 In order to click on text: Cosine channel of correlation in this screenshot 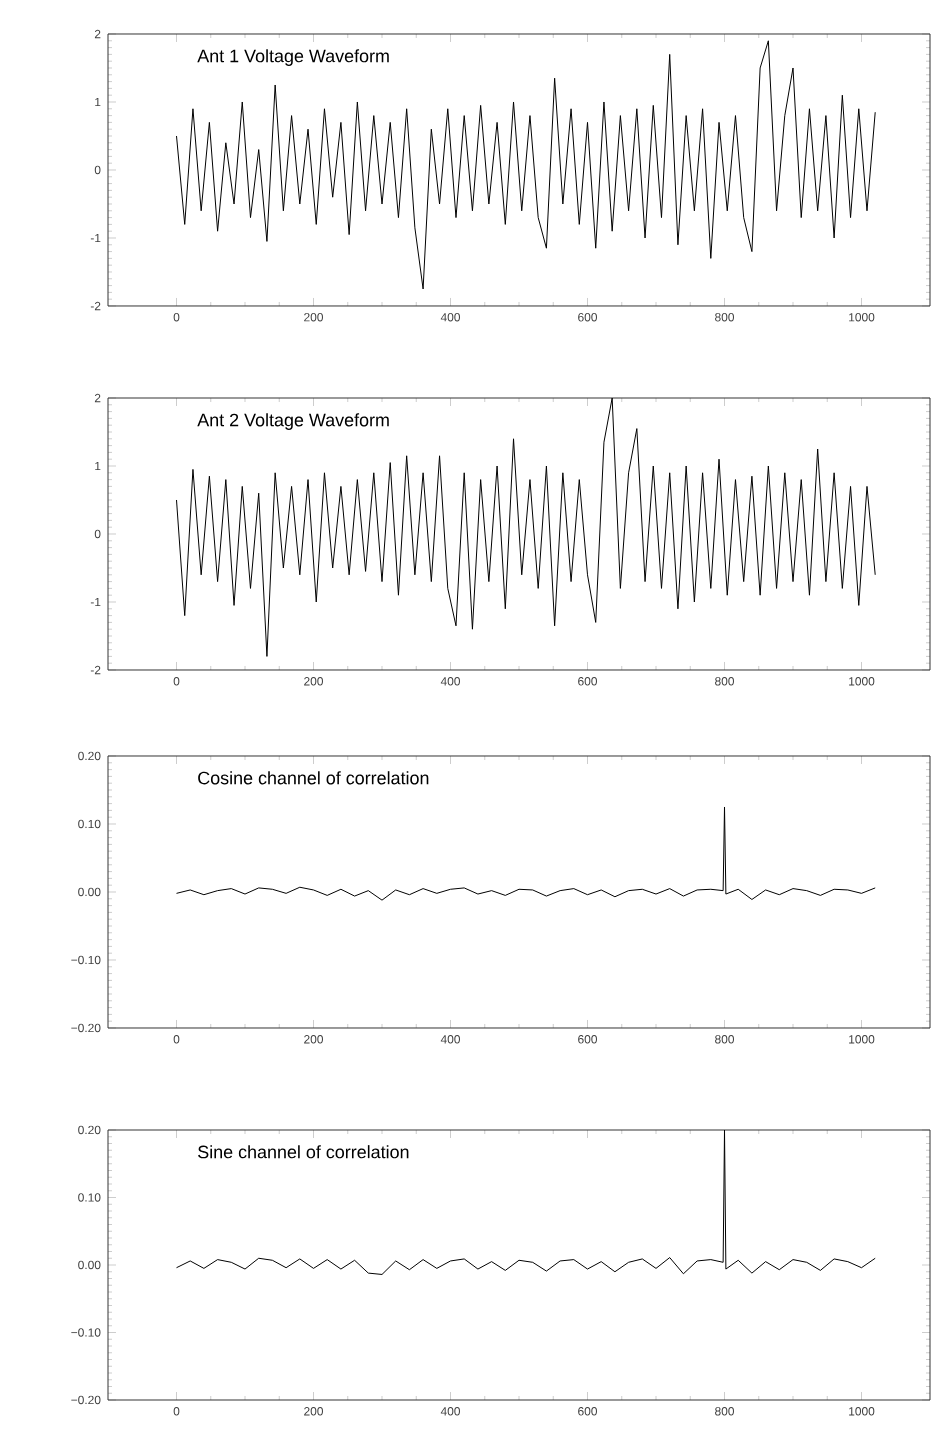, I will do `click(313, 778)`.